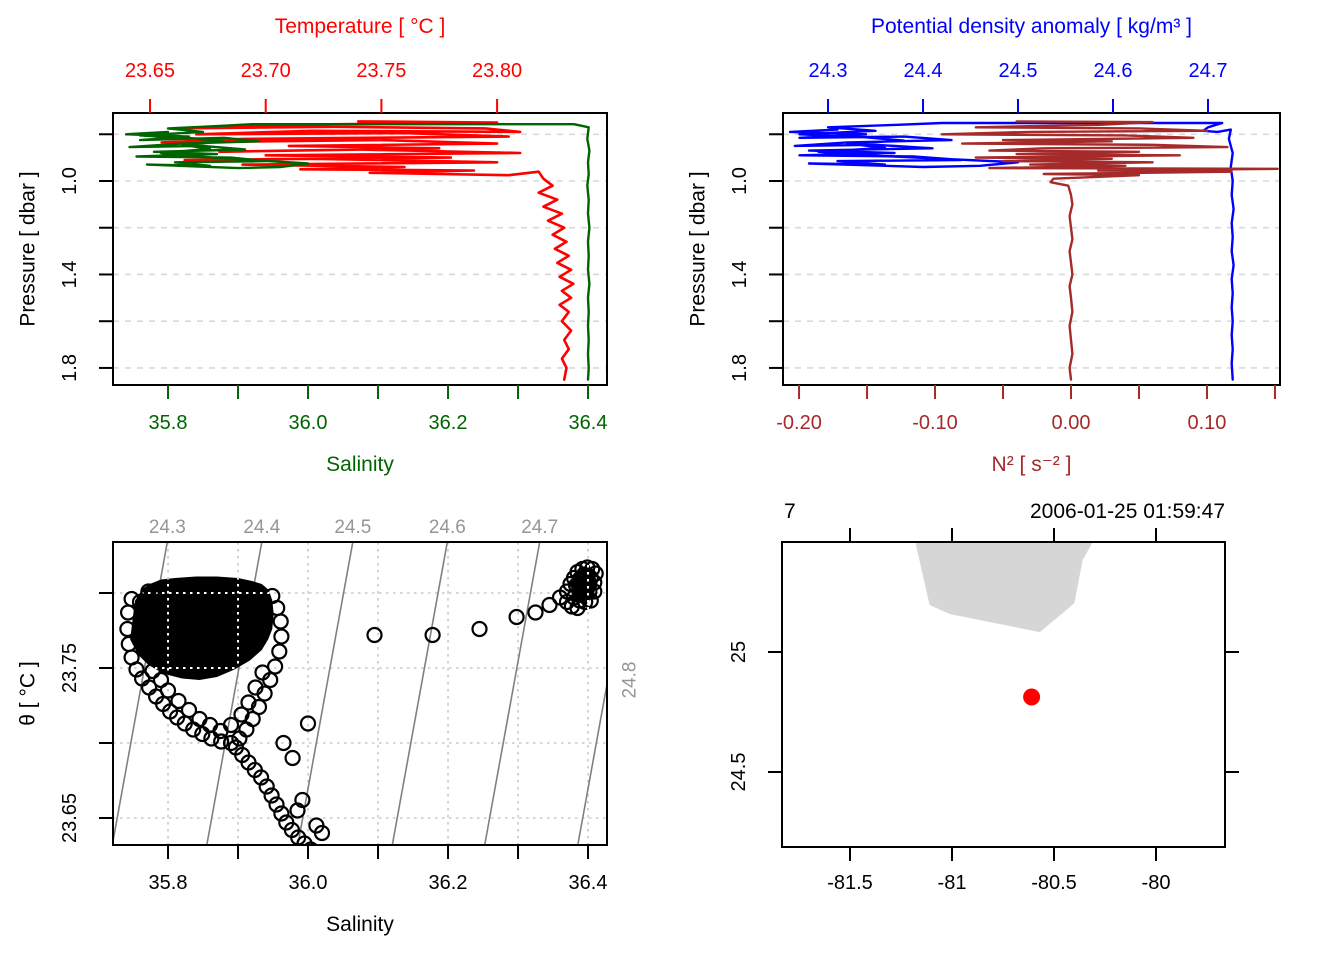 The image size is (1344, 960). Describe the element at coordinates (923, 71) in the screenshot. I see `x-tick-label: 24.4` at that location.